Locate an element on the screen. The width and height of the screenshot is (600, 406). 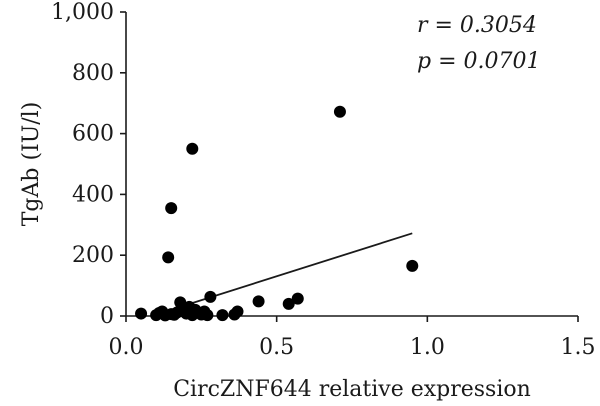
y-tick-label: 600 is located at coordinates (93, 134).